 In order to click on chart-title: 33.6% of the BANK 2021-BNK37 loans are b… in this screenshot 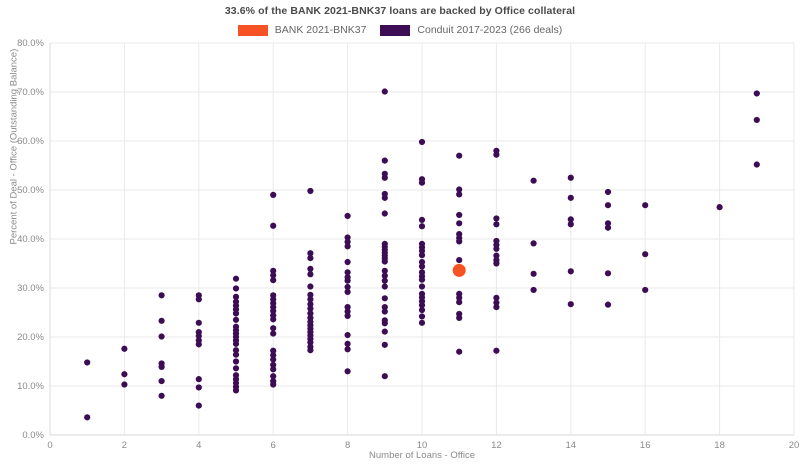, I will do `click(400, 11)`.